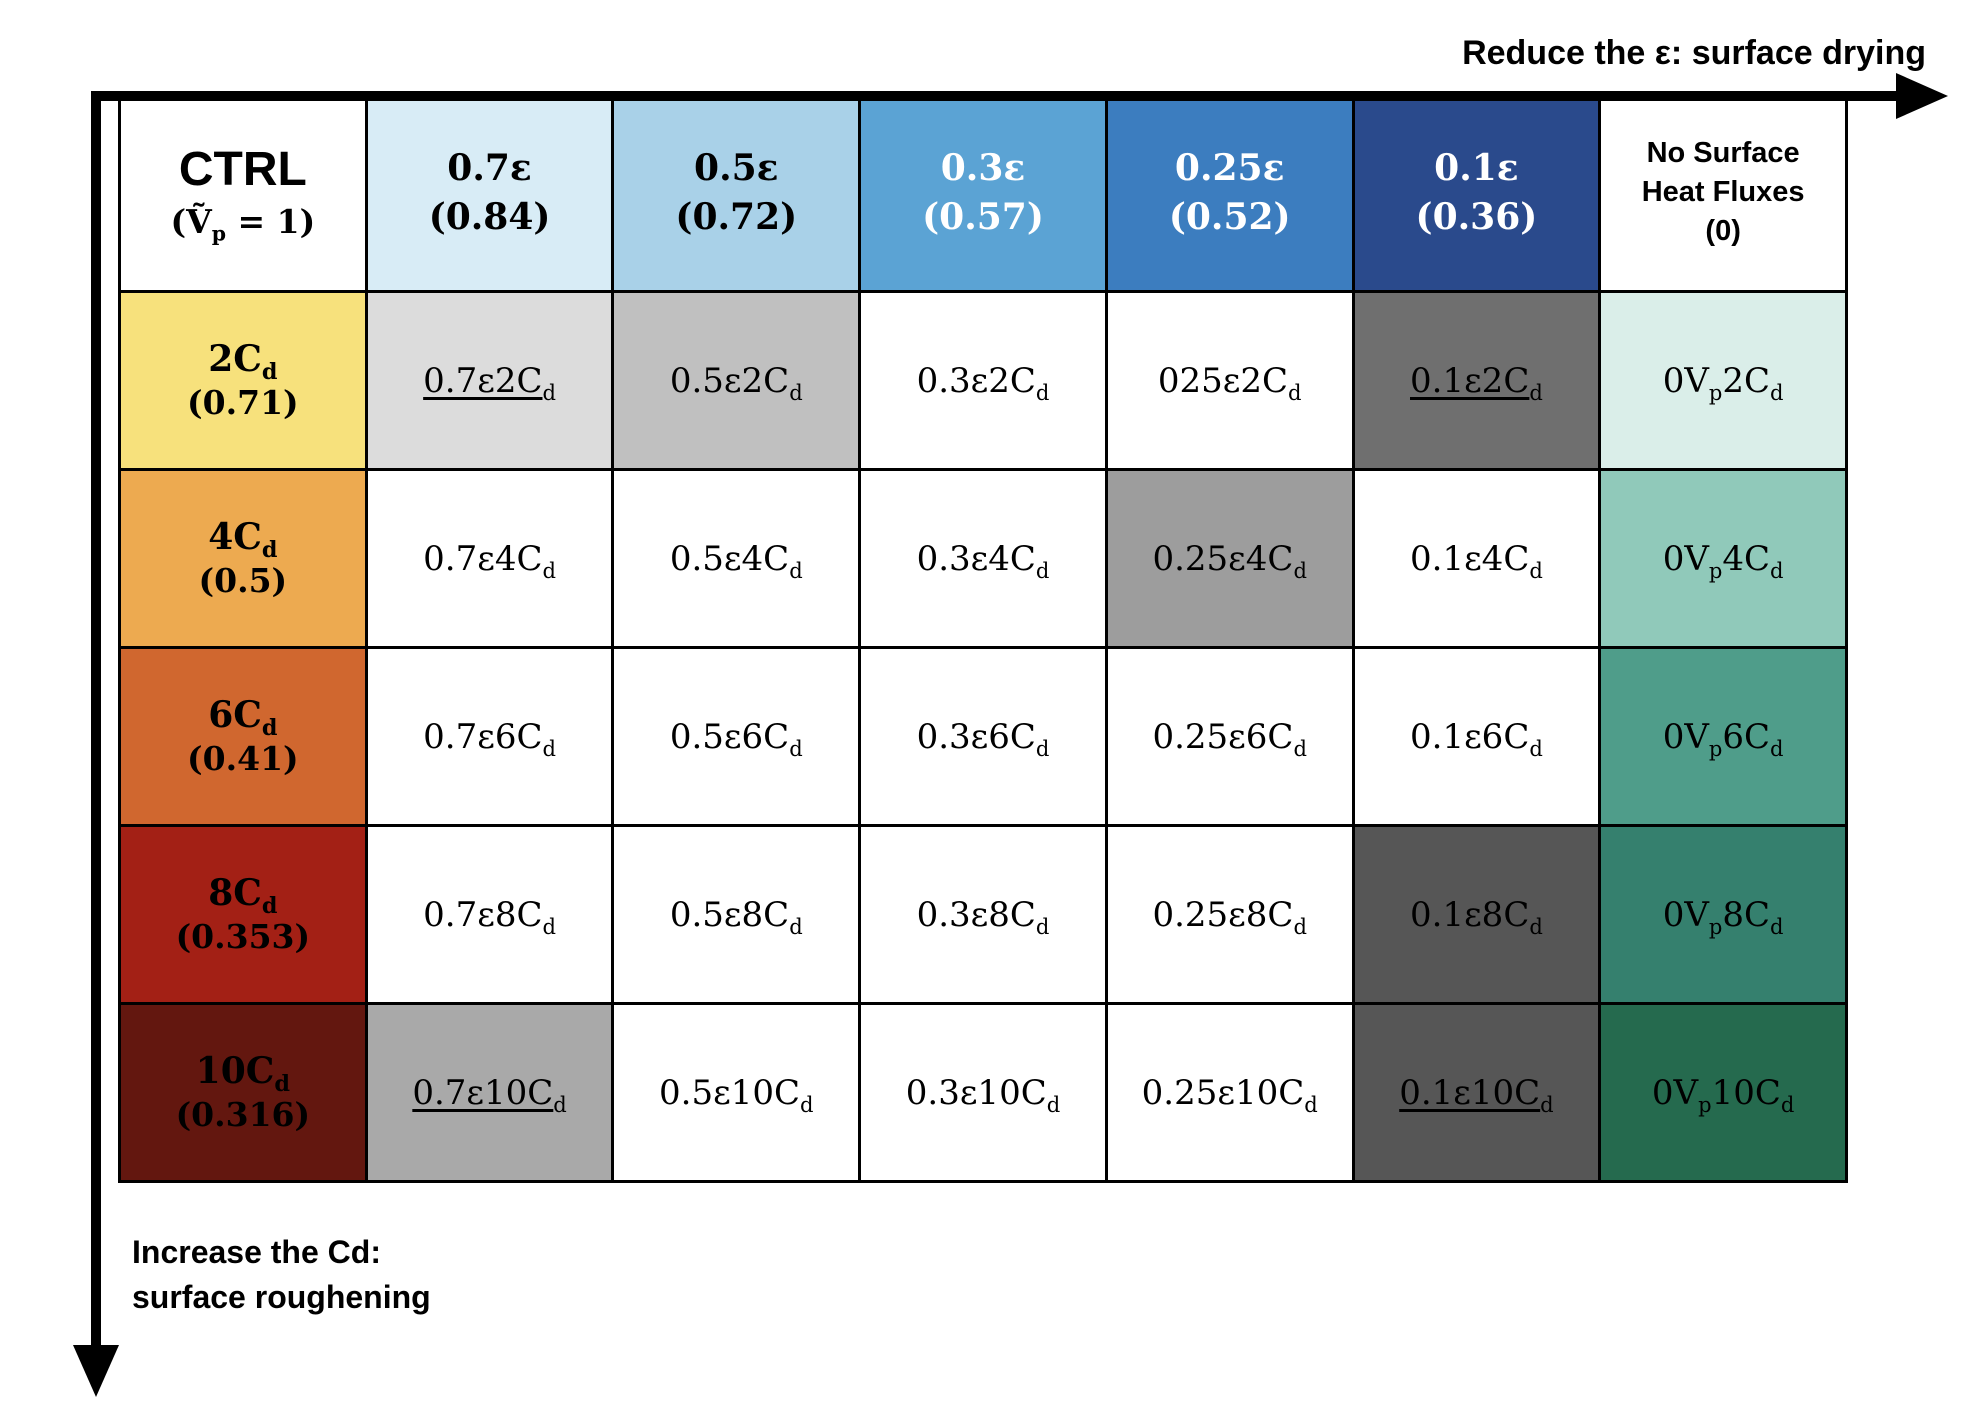  I want to click on col-header-line: (0.36), so click(1476, 216).